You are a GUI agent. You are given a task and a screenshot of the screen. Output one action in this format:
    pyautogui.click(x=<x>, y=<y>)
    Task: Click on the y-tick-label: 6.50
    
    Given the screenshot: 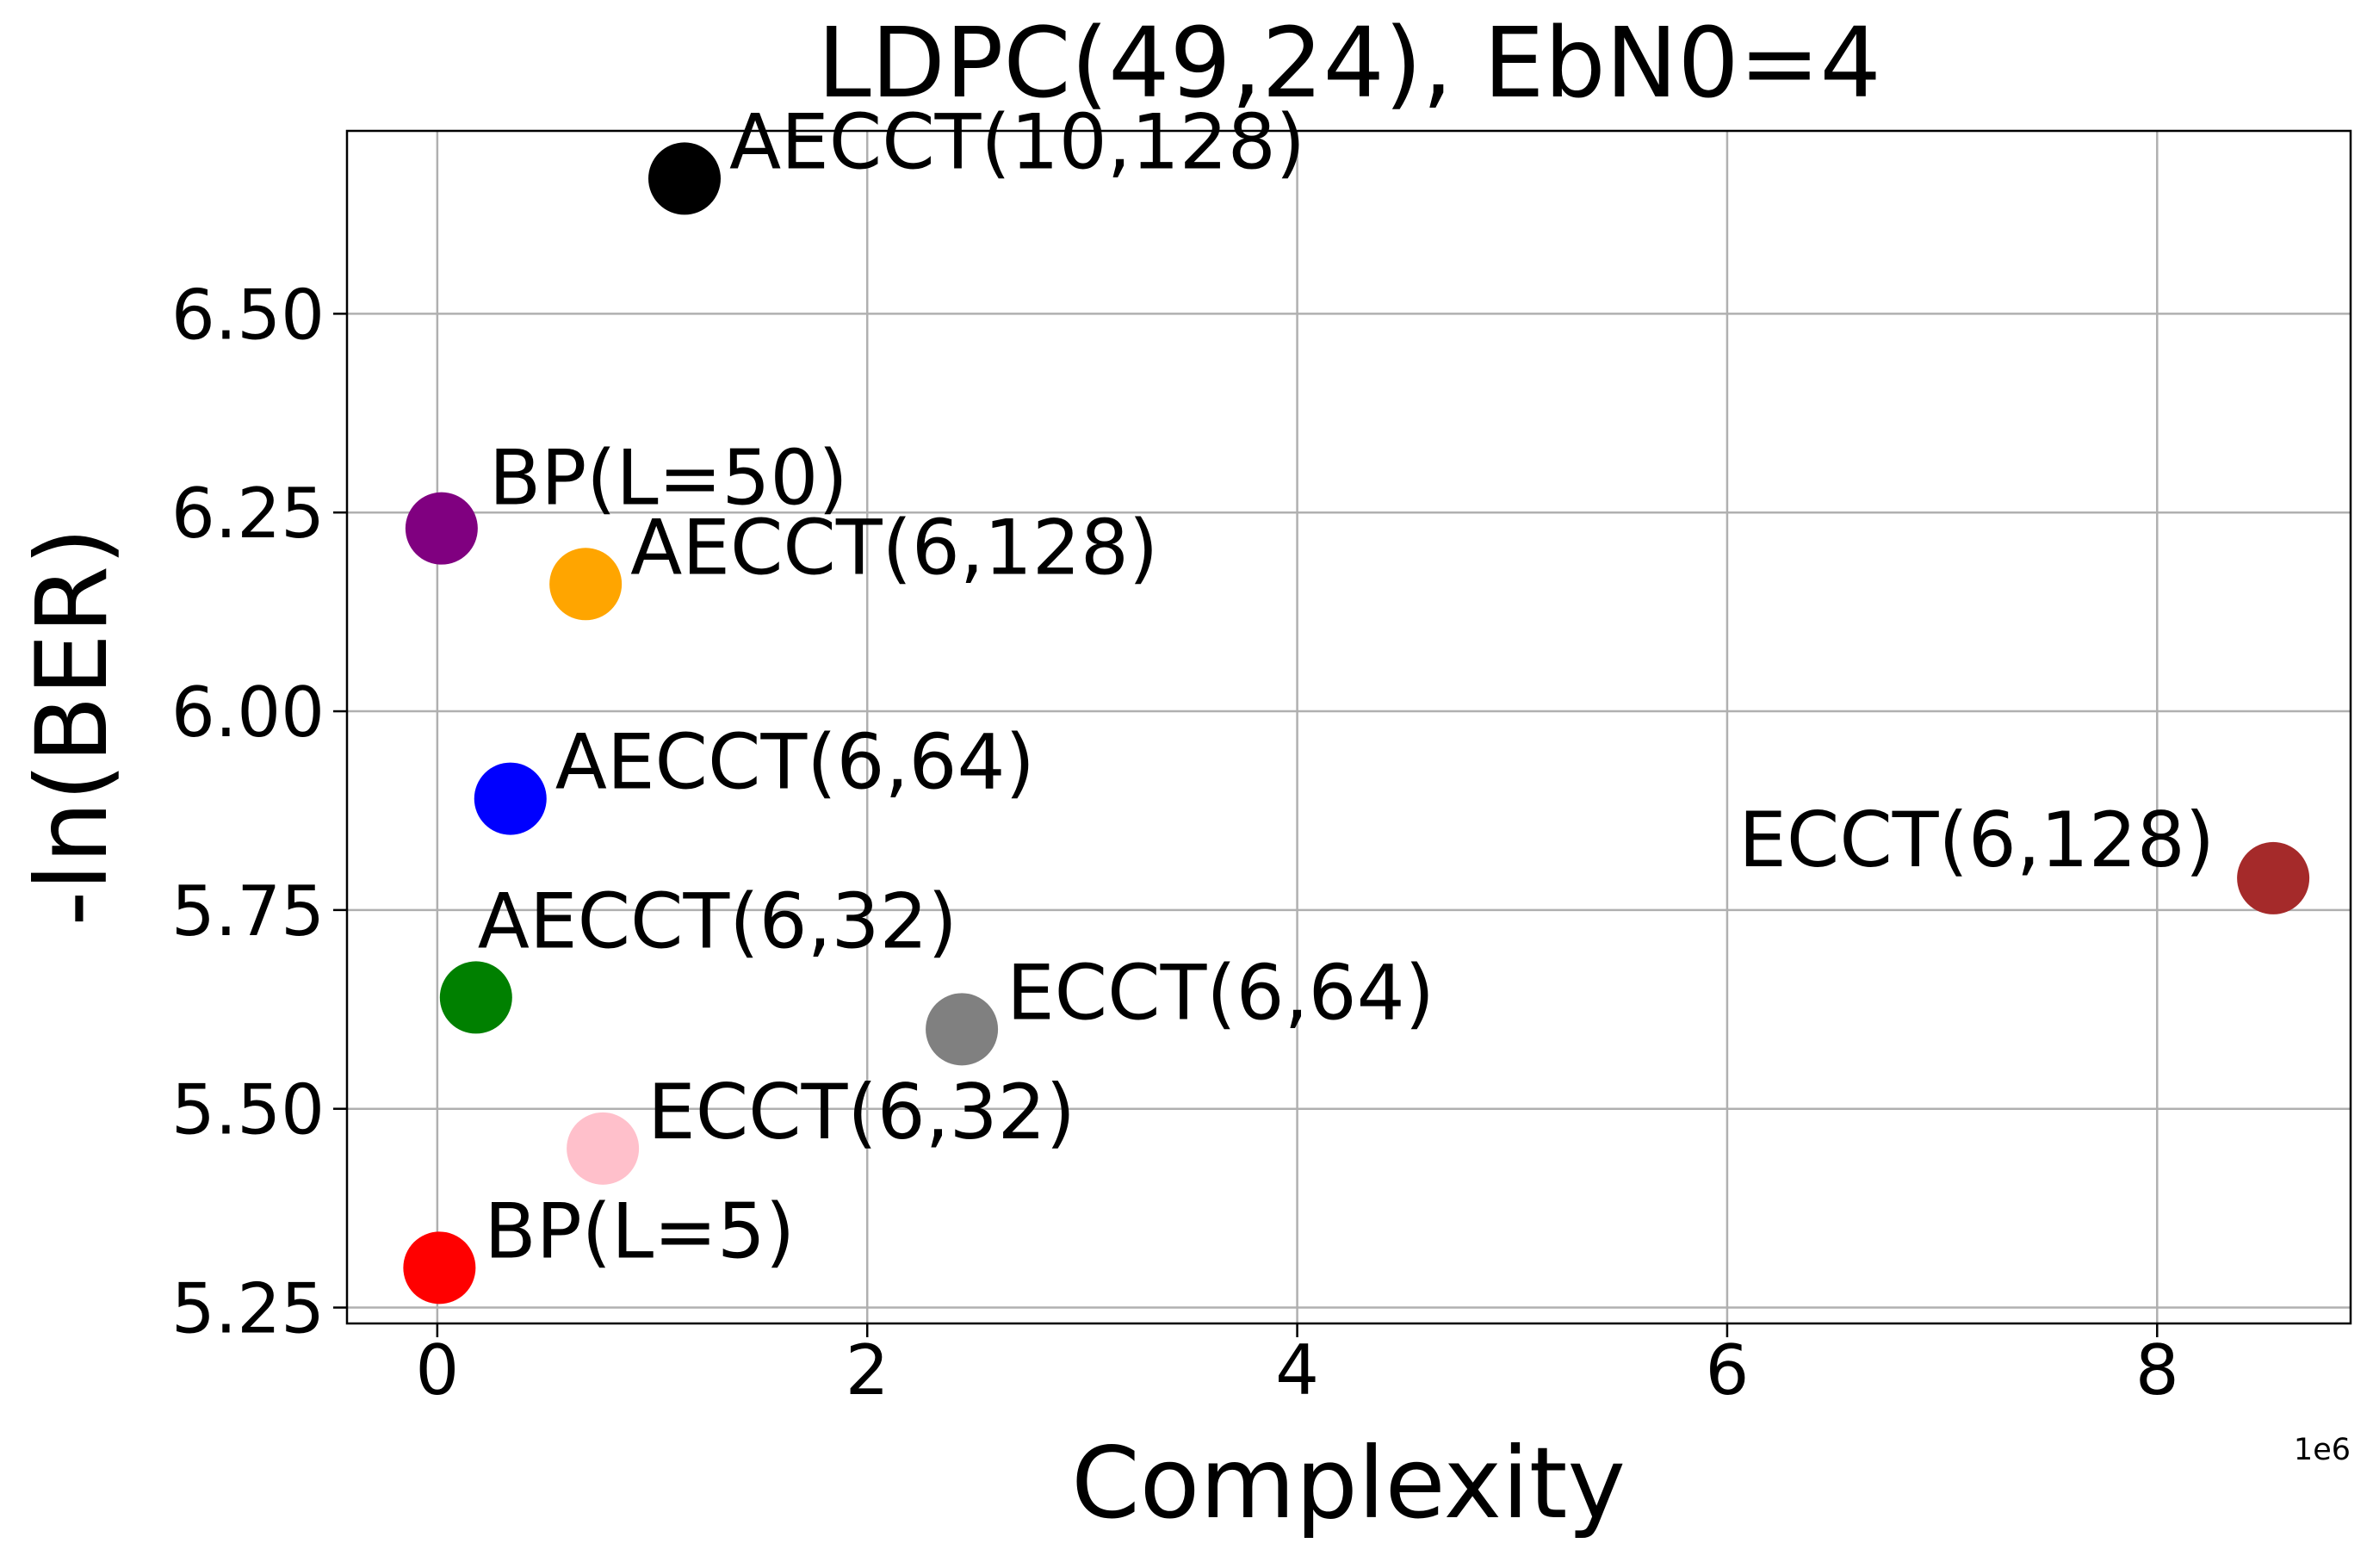 What is the action you would take?
    pyautogui.click(x=248, y=315)
    